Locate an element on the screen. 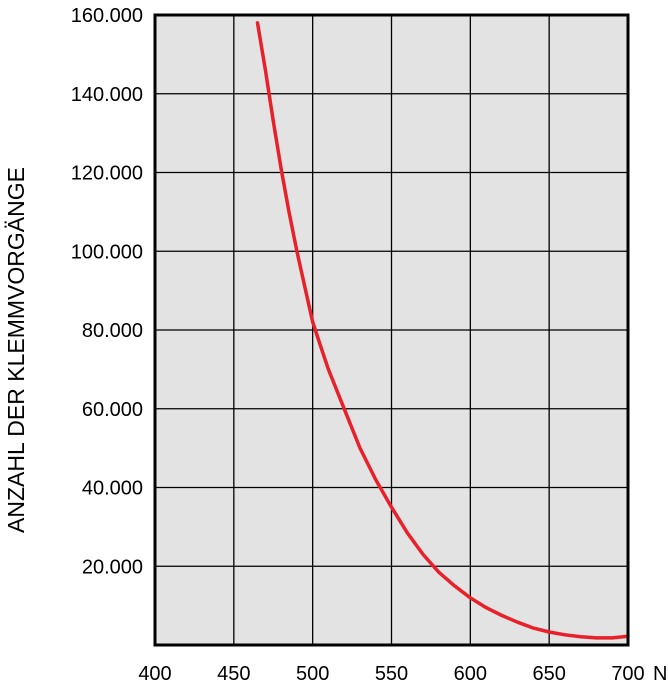  y-tick-label: 160.000 is located at coordinates (107, 16).